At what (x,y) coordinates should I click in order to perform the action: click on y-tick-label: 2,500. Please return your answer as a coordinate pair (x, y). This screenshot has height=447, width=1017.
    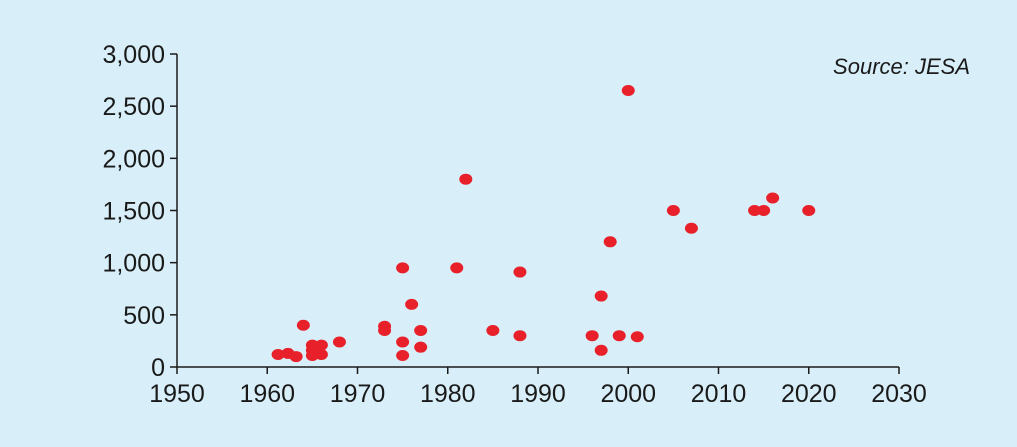
    Looking at the image, I should click on (133, 107).